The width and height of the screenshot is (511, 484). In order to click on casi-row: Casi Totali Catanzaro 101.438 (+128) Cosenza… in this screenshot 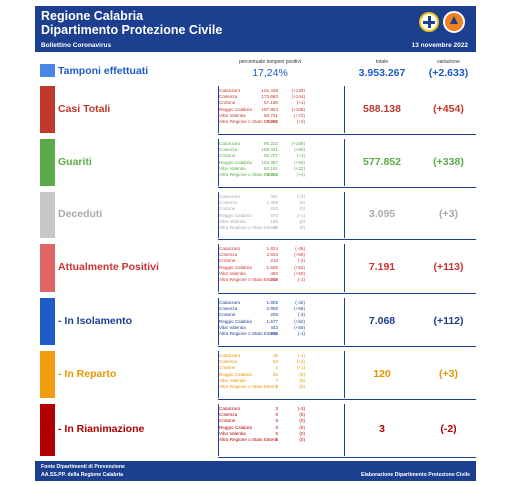, I will do `click(255, 109)`.